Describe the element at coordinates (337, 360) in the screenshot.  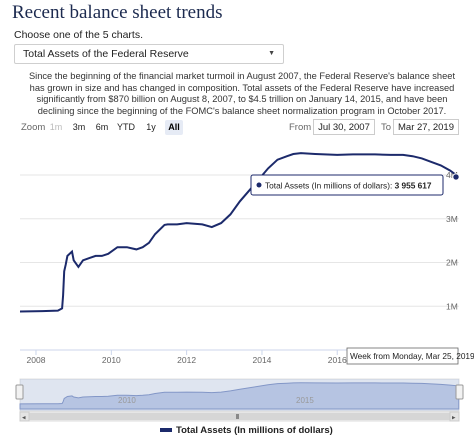
I see `x-tick-label: 2016` at that location.